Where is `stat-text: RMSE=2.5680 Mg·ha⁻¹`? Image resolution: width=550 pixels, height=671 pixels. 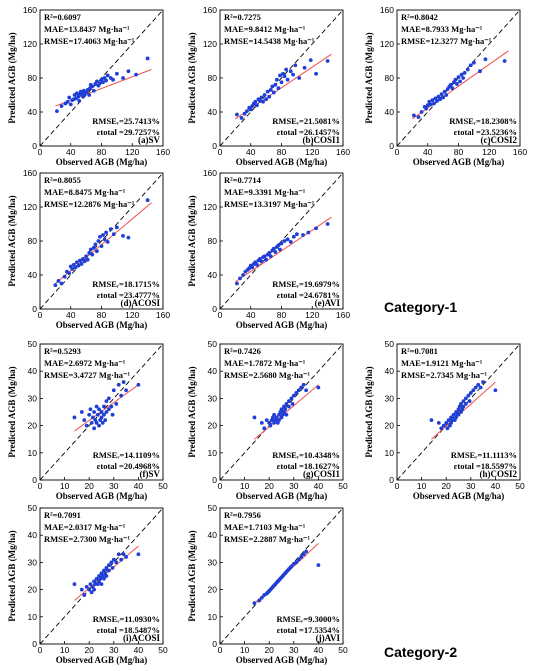 stat-text: RMSE=2.5680 Mg·ha⁻¹ is located at coordinates (267, 375).